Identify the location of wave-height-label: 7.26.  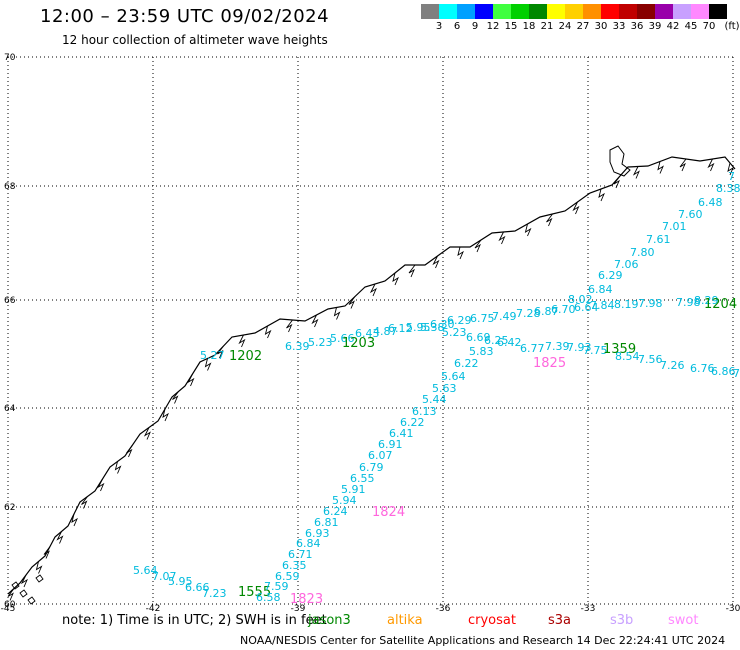
(672, 365).